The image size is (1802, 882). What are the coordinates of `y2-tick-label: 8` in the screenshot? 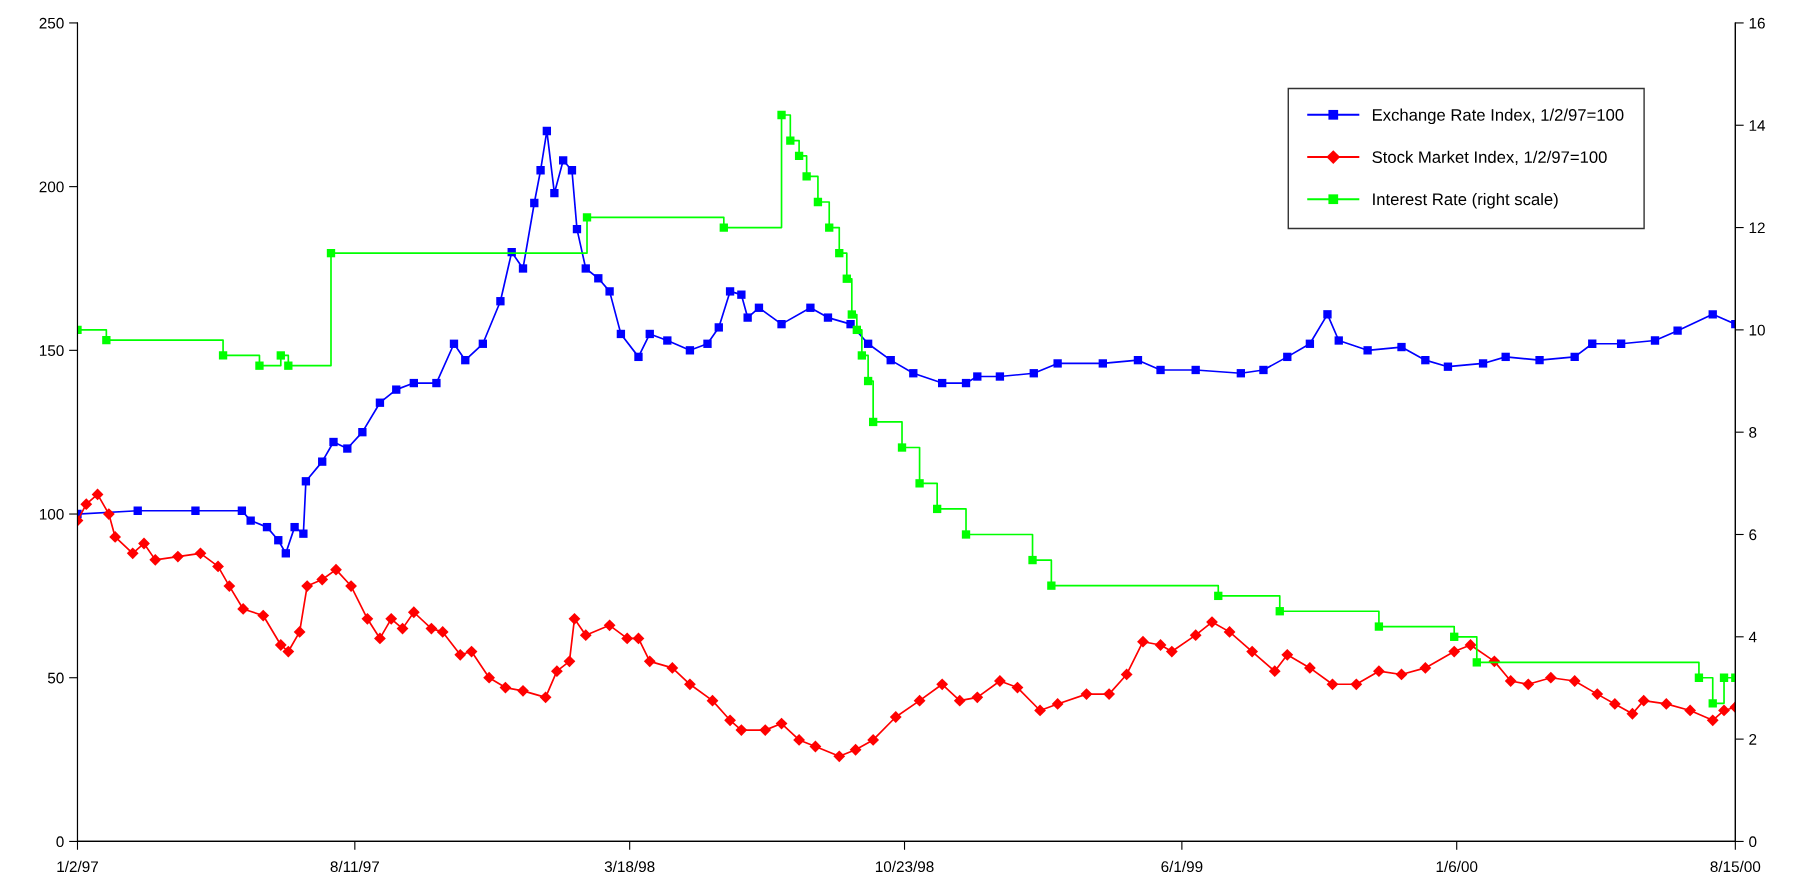 It's located at (1753, 432).